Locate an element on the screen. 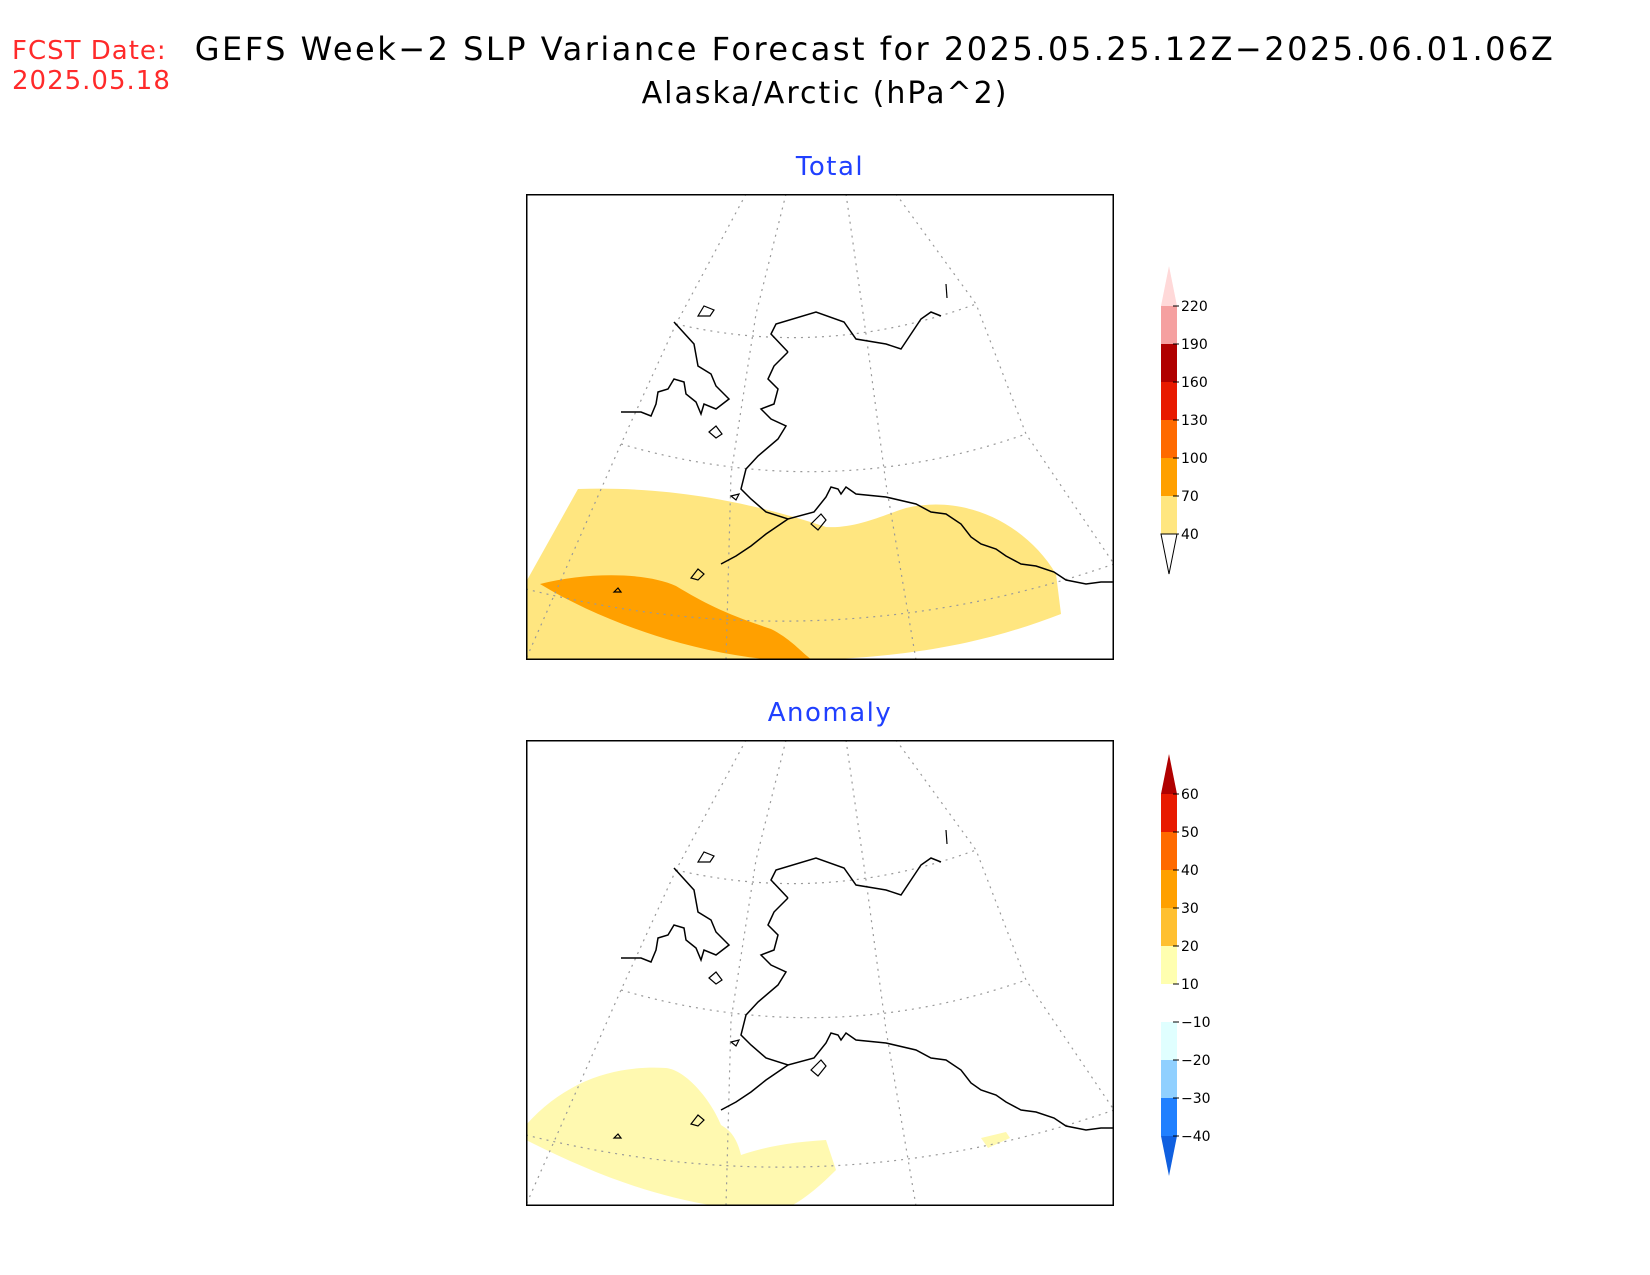  total-islands is located at coordinates (780, 438).